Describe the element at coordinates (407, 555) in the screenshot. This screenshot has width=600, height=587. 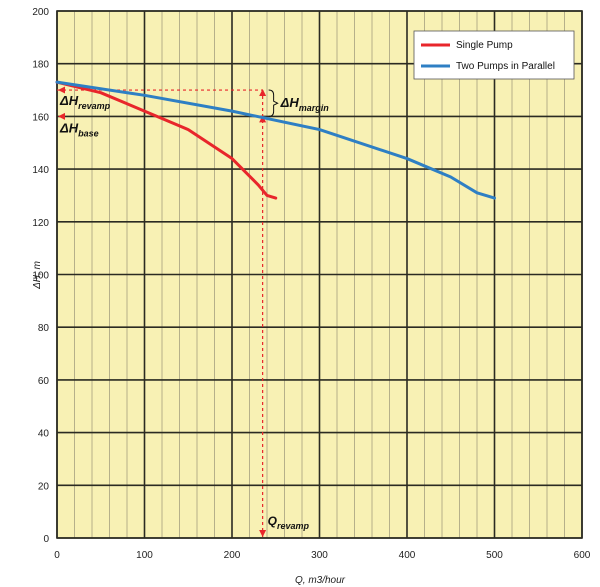
I see `x-tick-label: 400` at that location.